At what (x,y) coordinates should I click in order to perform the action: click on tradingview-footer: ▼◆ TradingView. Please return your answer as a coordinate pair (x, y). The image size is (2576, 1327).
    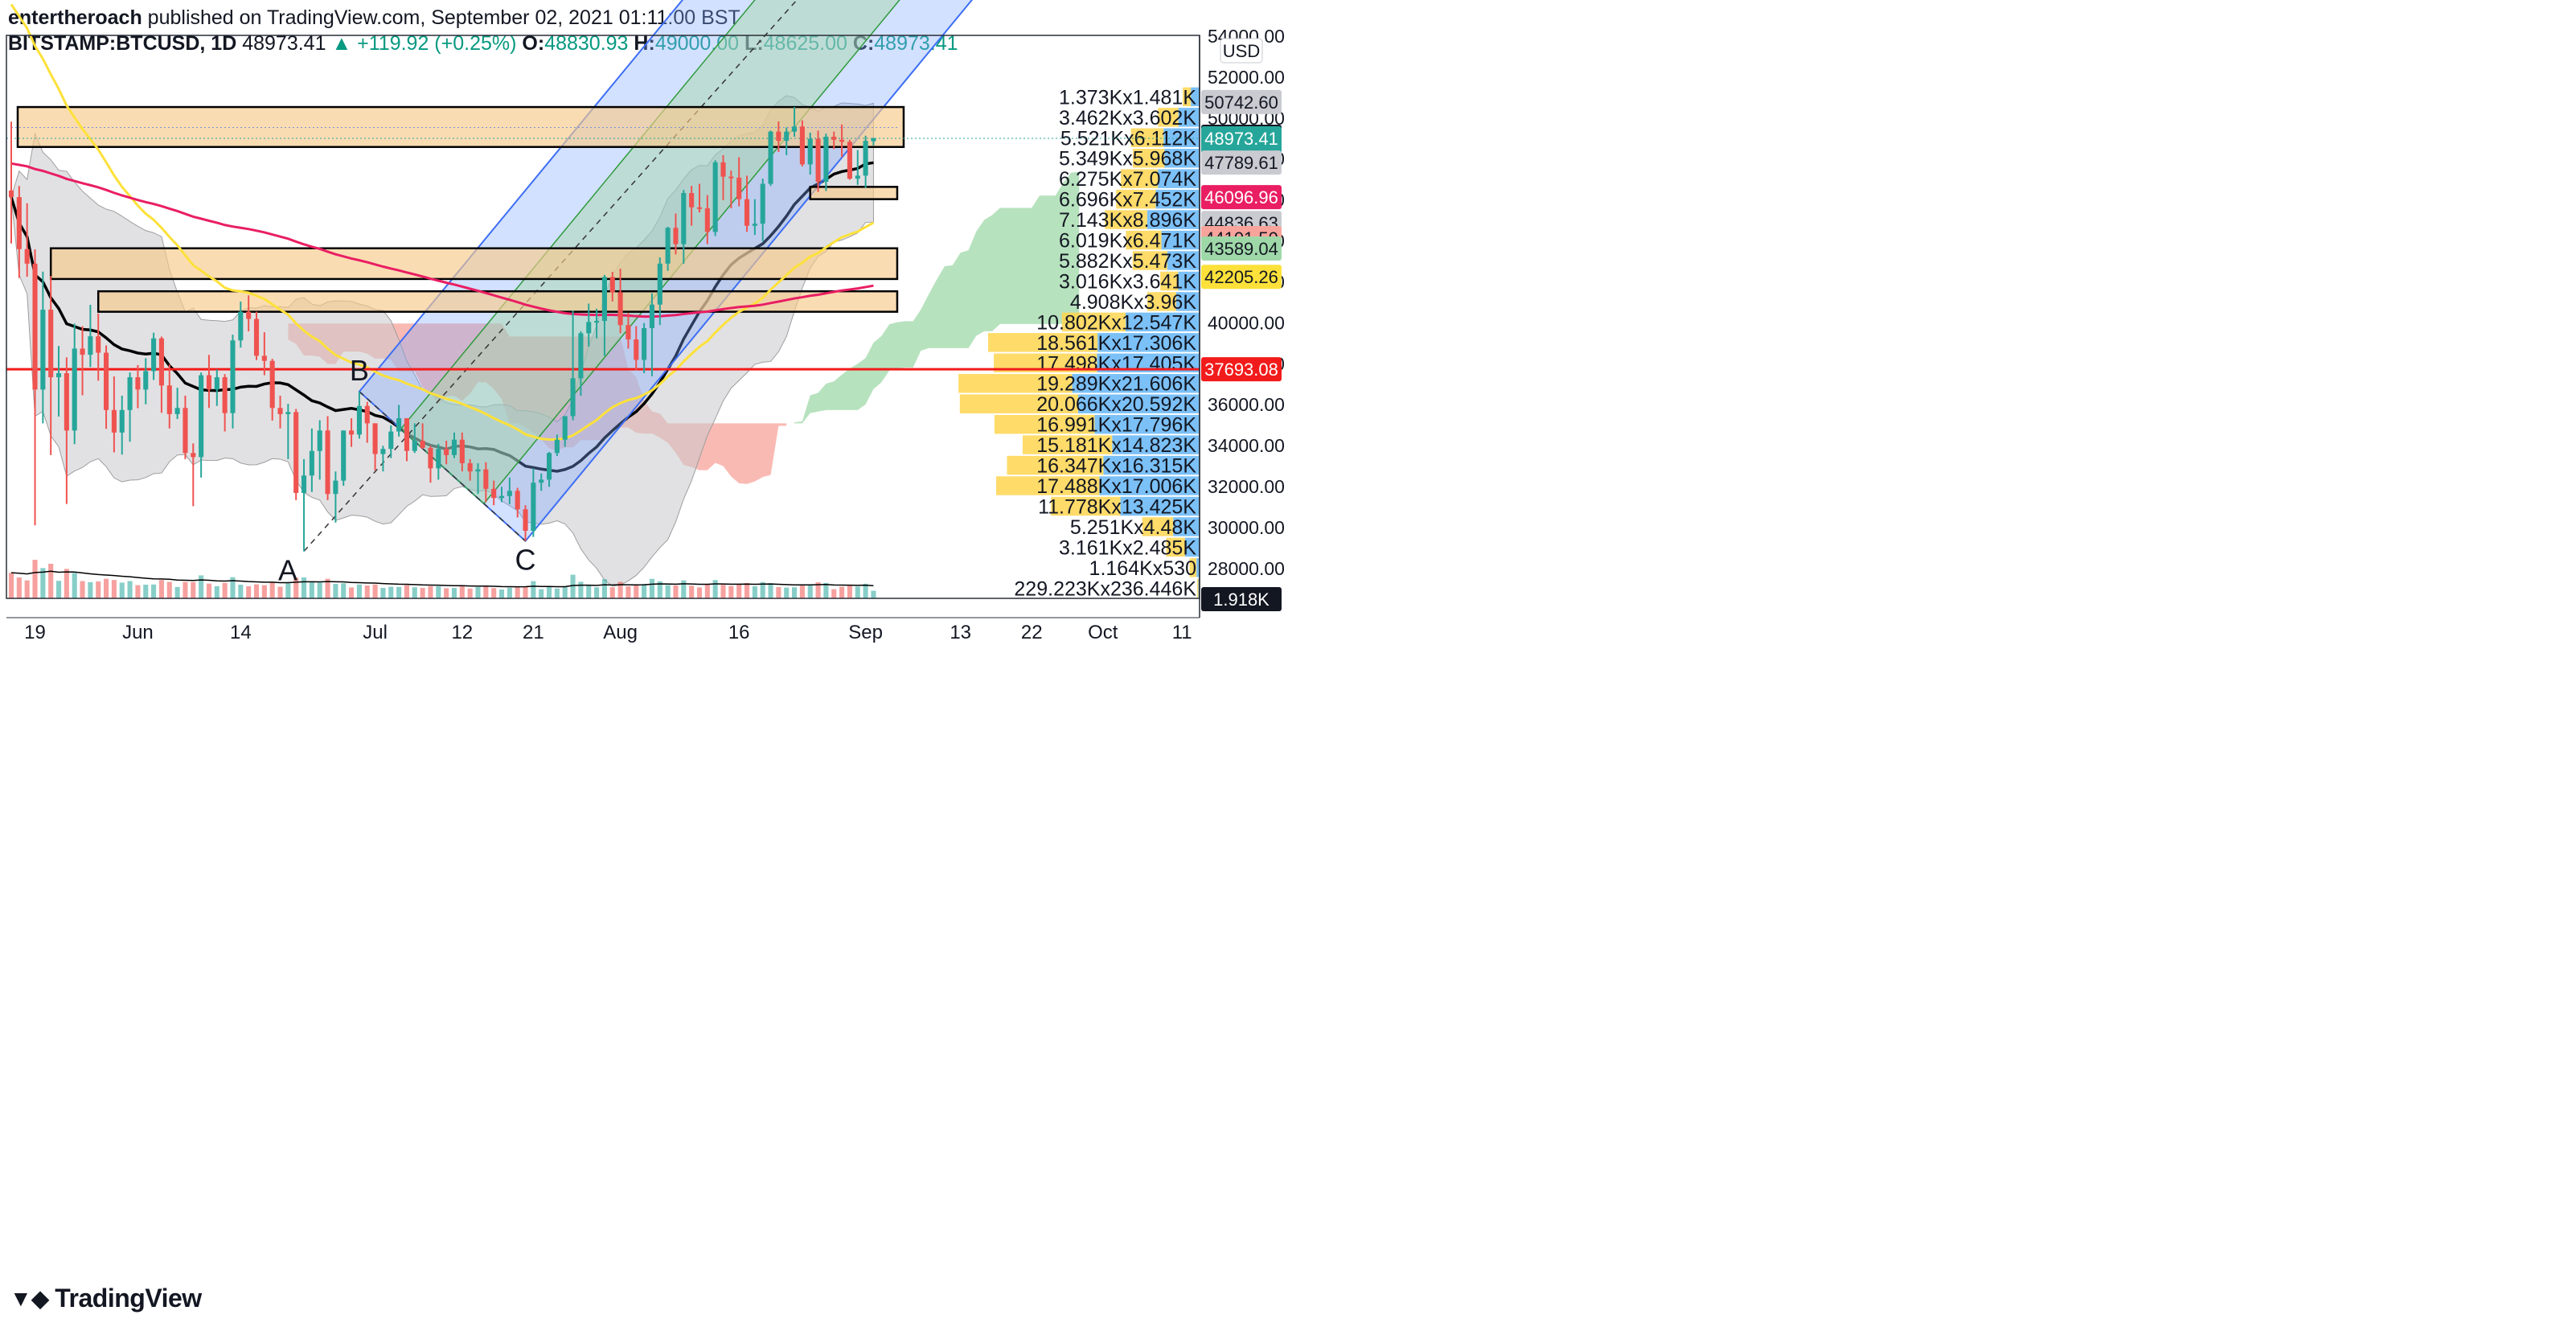
    Looking at the image, I should click on (106, 1298).